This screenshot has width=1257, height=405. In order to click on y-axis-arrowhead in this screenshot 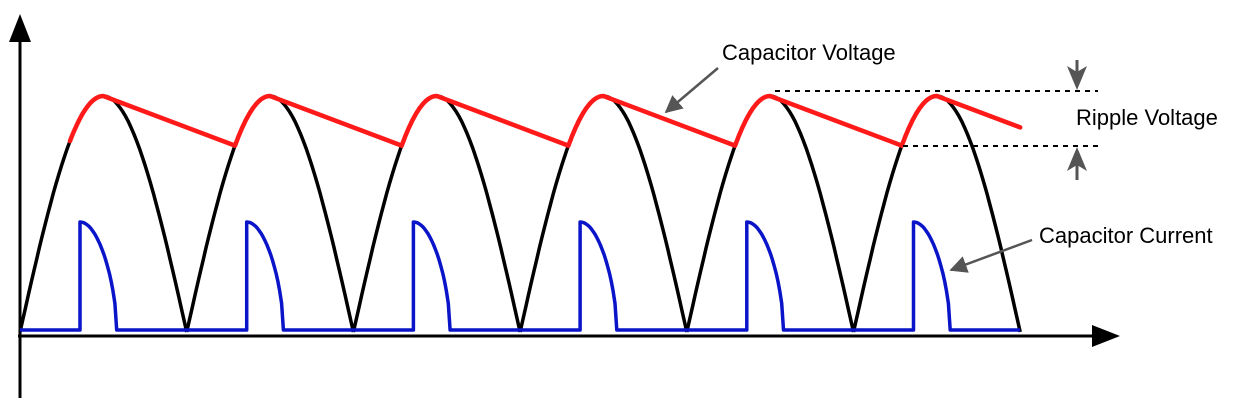, I will do `click(20, 28)`.